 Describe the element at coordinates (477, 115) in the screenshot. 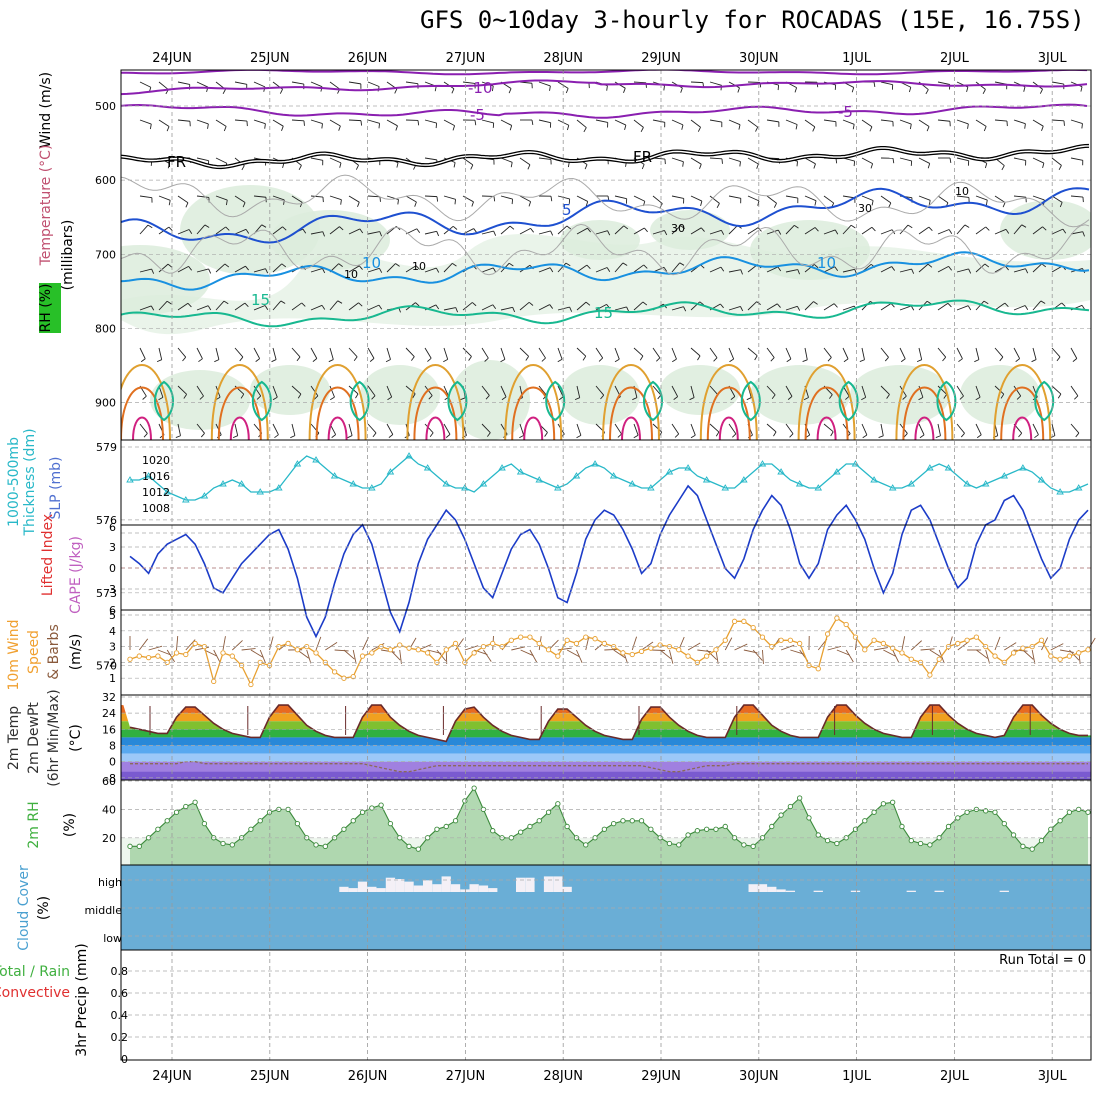

I see `contour-label: -5` at that location.